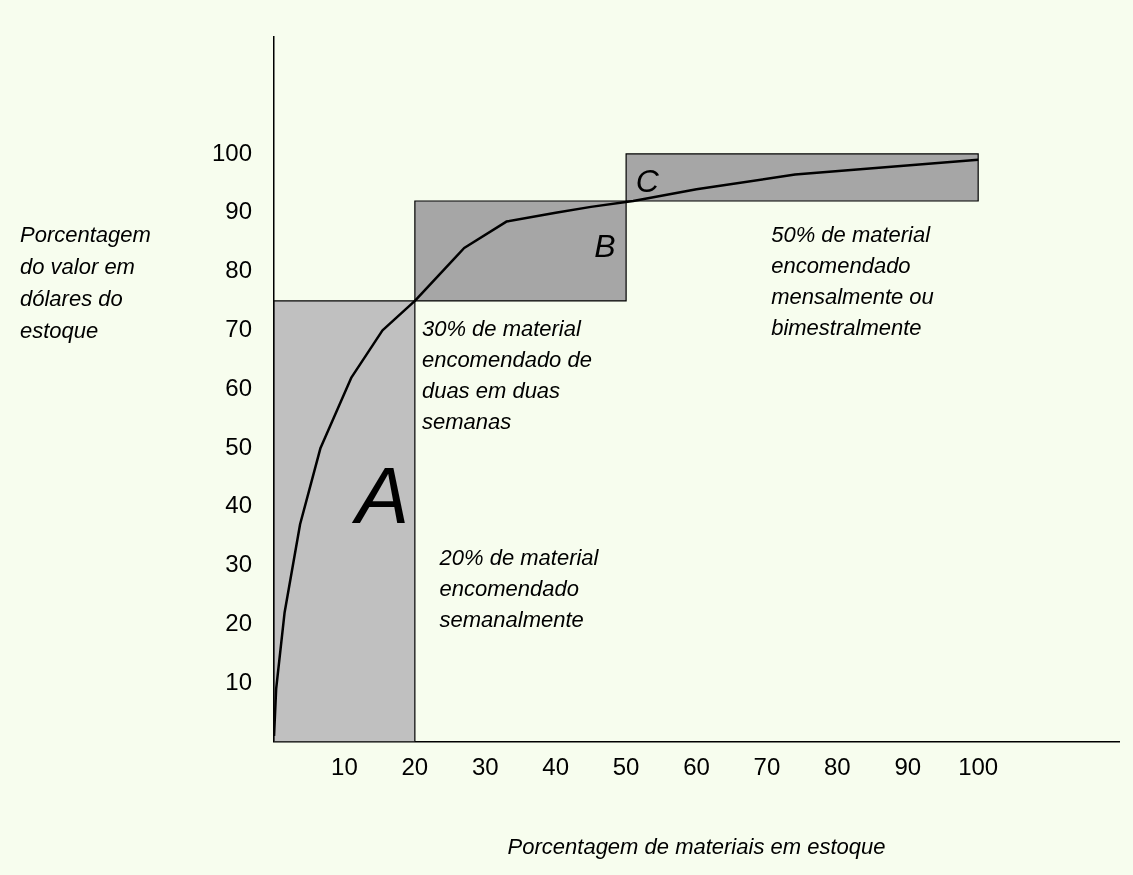 This screenshot has height=875, width=1133. Describe the element at coordinates (519, 588) in the screenshot. I see `annotation: 20% de material encomendado semanalmente` at that location.